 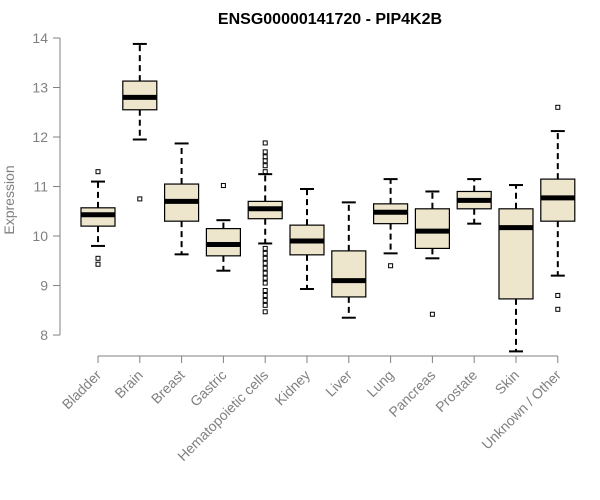 What do you see at coordinates (40, 88) in the screenshot?
I see `y-tick-label: 13` at bounding box center [40, 88].